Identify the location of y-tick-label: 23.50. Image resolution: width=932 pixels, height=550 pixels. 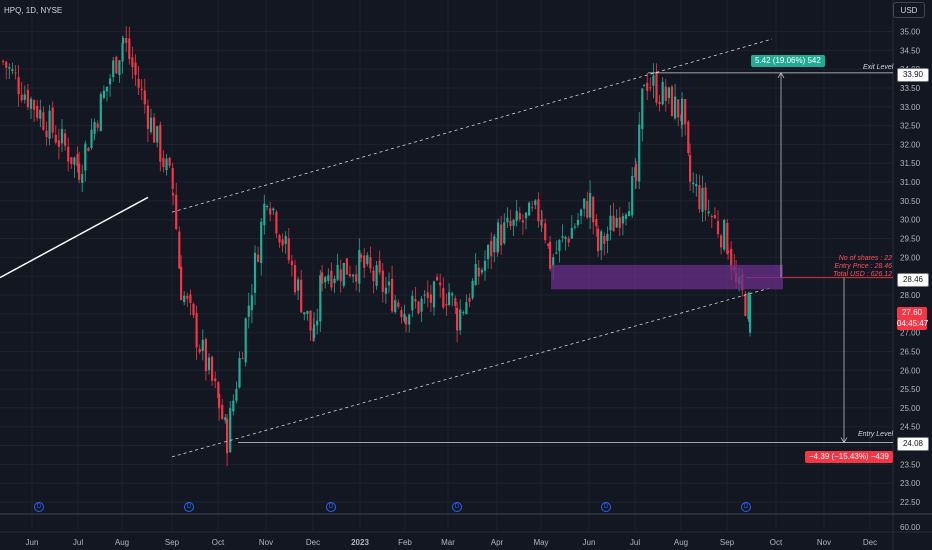
(910, 464).